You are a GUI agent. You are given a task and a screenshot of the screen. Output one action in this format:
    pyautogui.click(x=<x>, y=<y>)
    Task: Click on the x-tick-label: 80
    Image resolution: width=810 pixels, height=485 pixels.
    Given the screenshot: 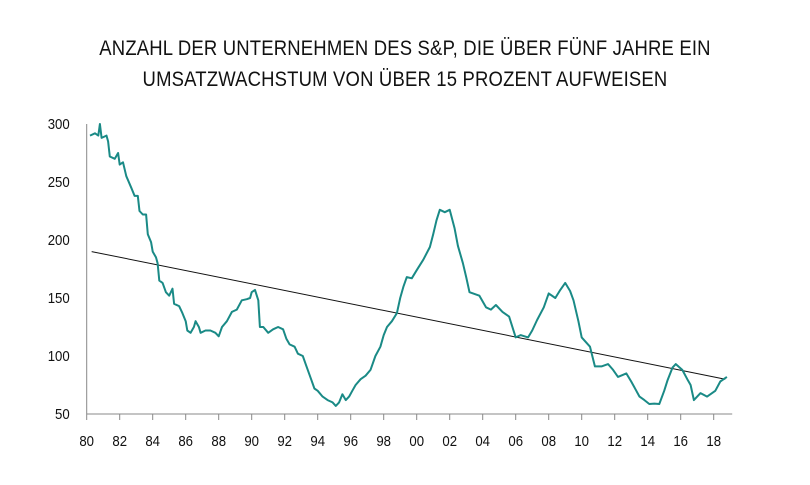 What is the action you would take?
    pyautogui.click(x=86, y=440)
    